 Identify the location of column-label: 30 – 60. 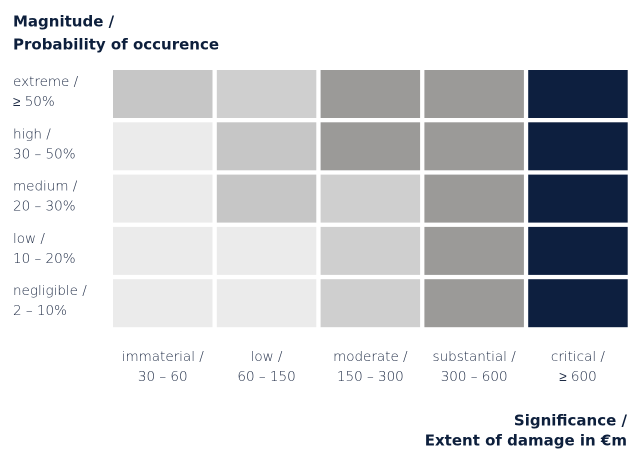
(163, 377).